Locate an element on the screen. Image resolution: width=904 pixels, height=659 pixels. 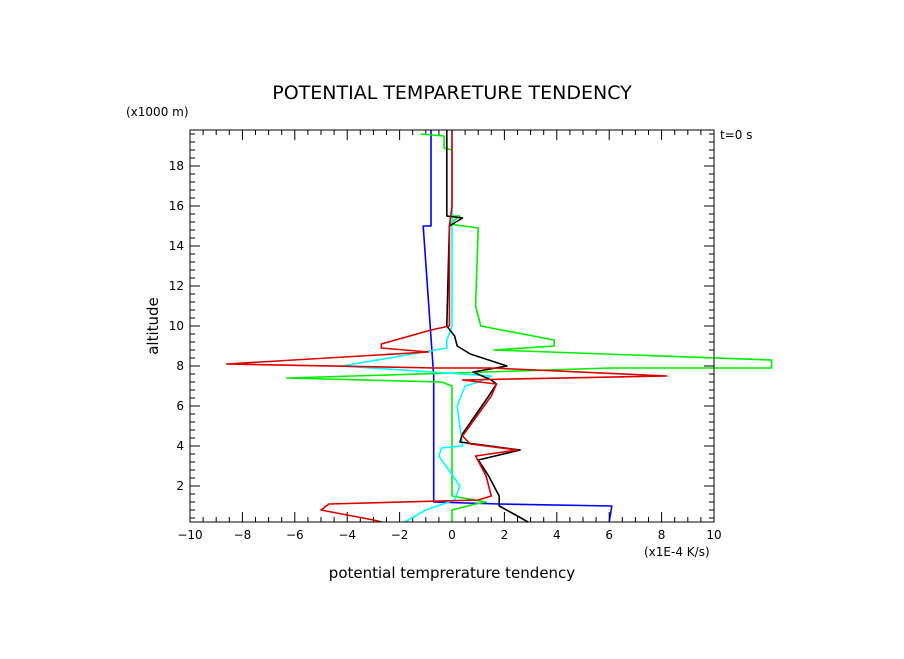
y-tick-label: 6 is located at coordinates (180, 406).